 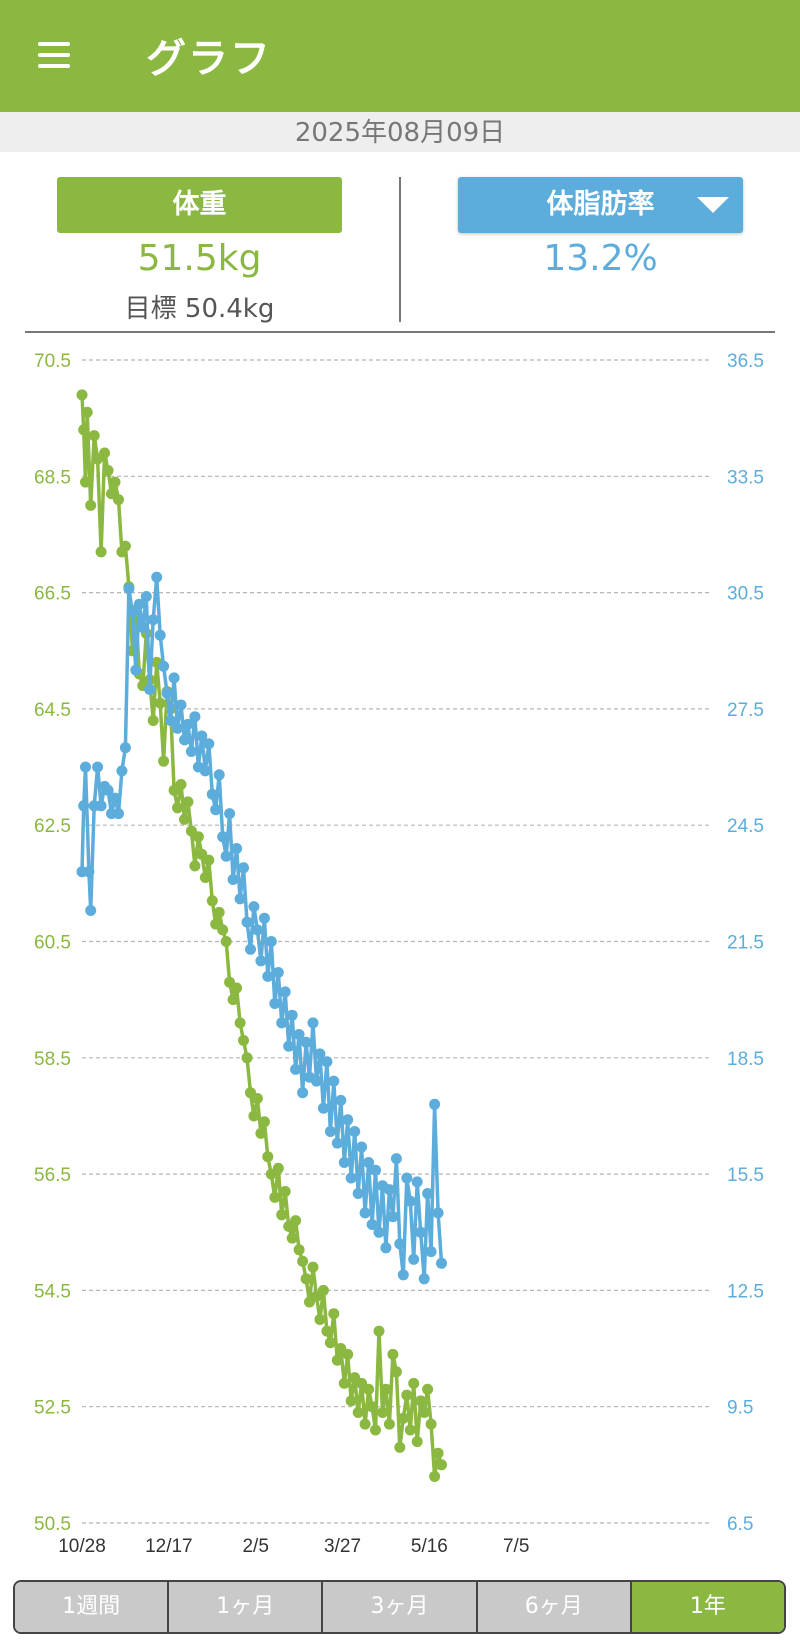 I want to click on y-left-tick-label: 56.5, so click(x=52, y=1175).